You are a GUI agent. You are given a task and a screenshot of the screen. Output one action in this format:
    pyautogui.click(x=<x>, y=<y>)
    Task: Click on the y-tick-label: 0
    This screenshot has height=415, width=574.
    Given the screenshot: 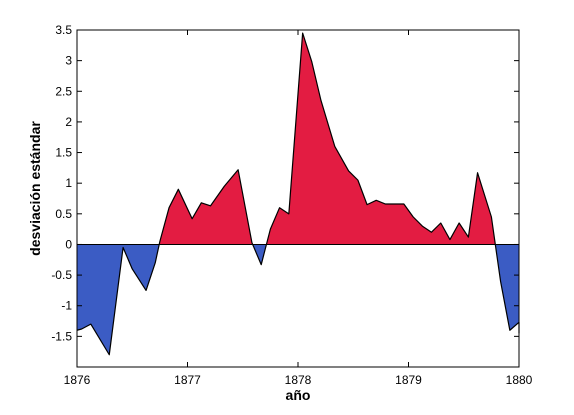 What is the action you would take?
    pyautogui.click(x=68, y=244)
    